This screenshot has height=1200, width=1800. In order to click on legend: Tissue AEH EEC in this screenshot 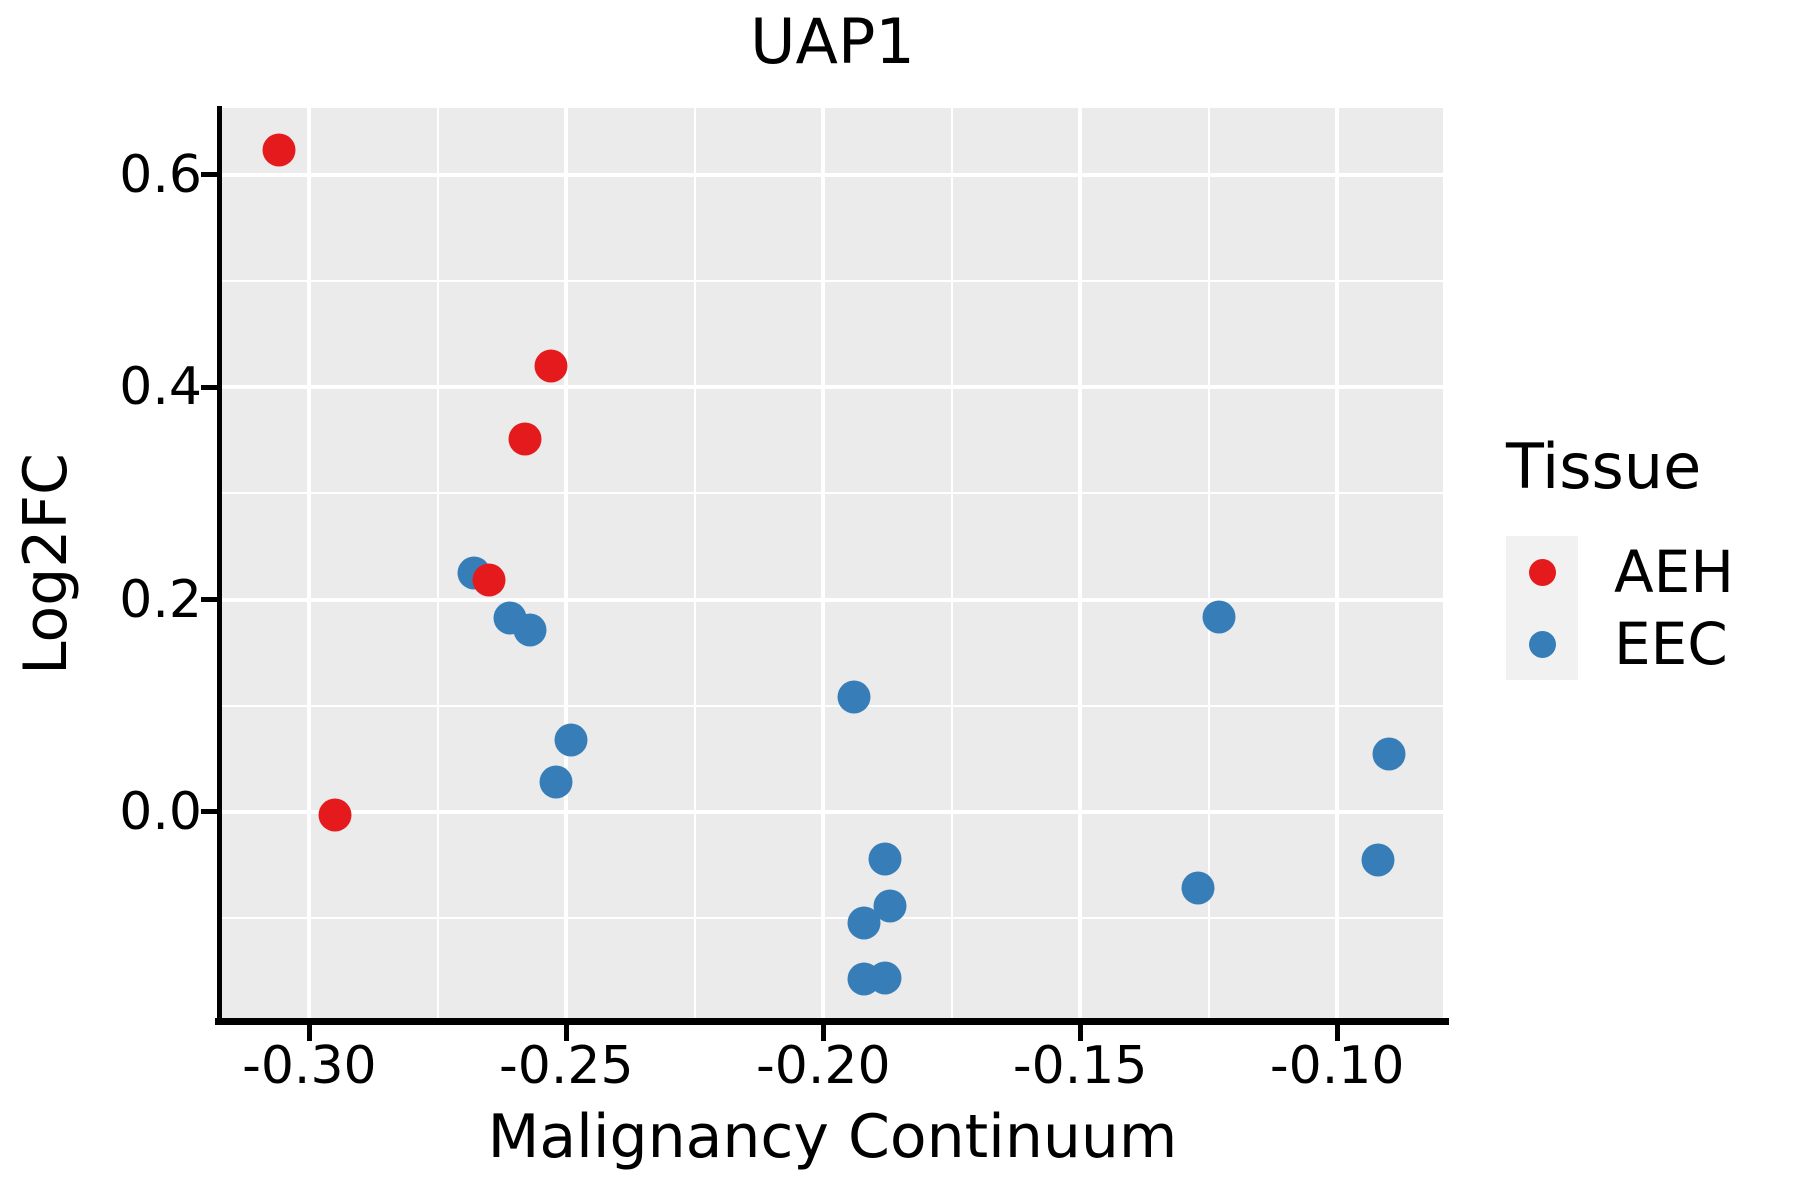, I will do `click(1620, 558)`.